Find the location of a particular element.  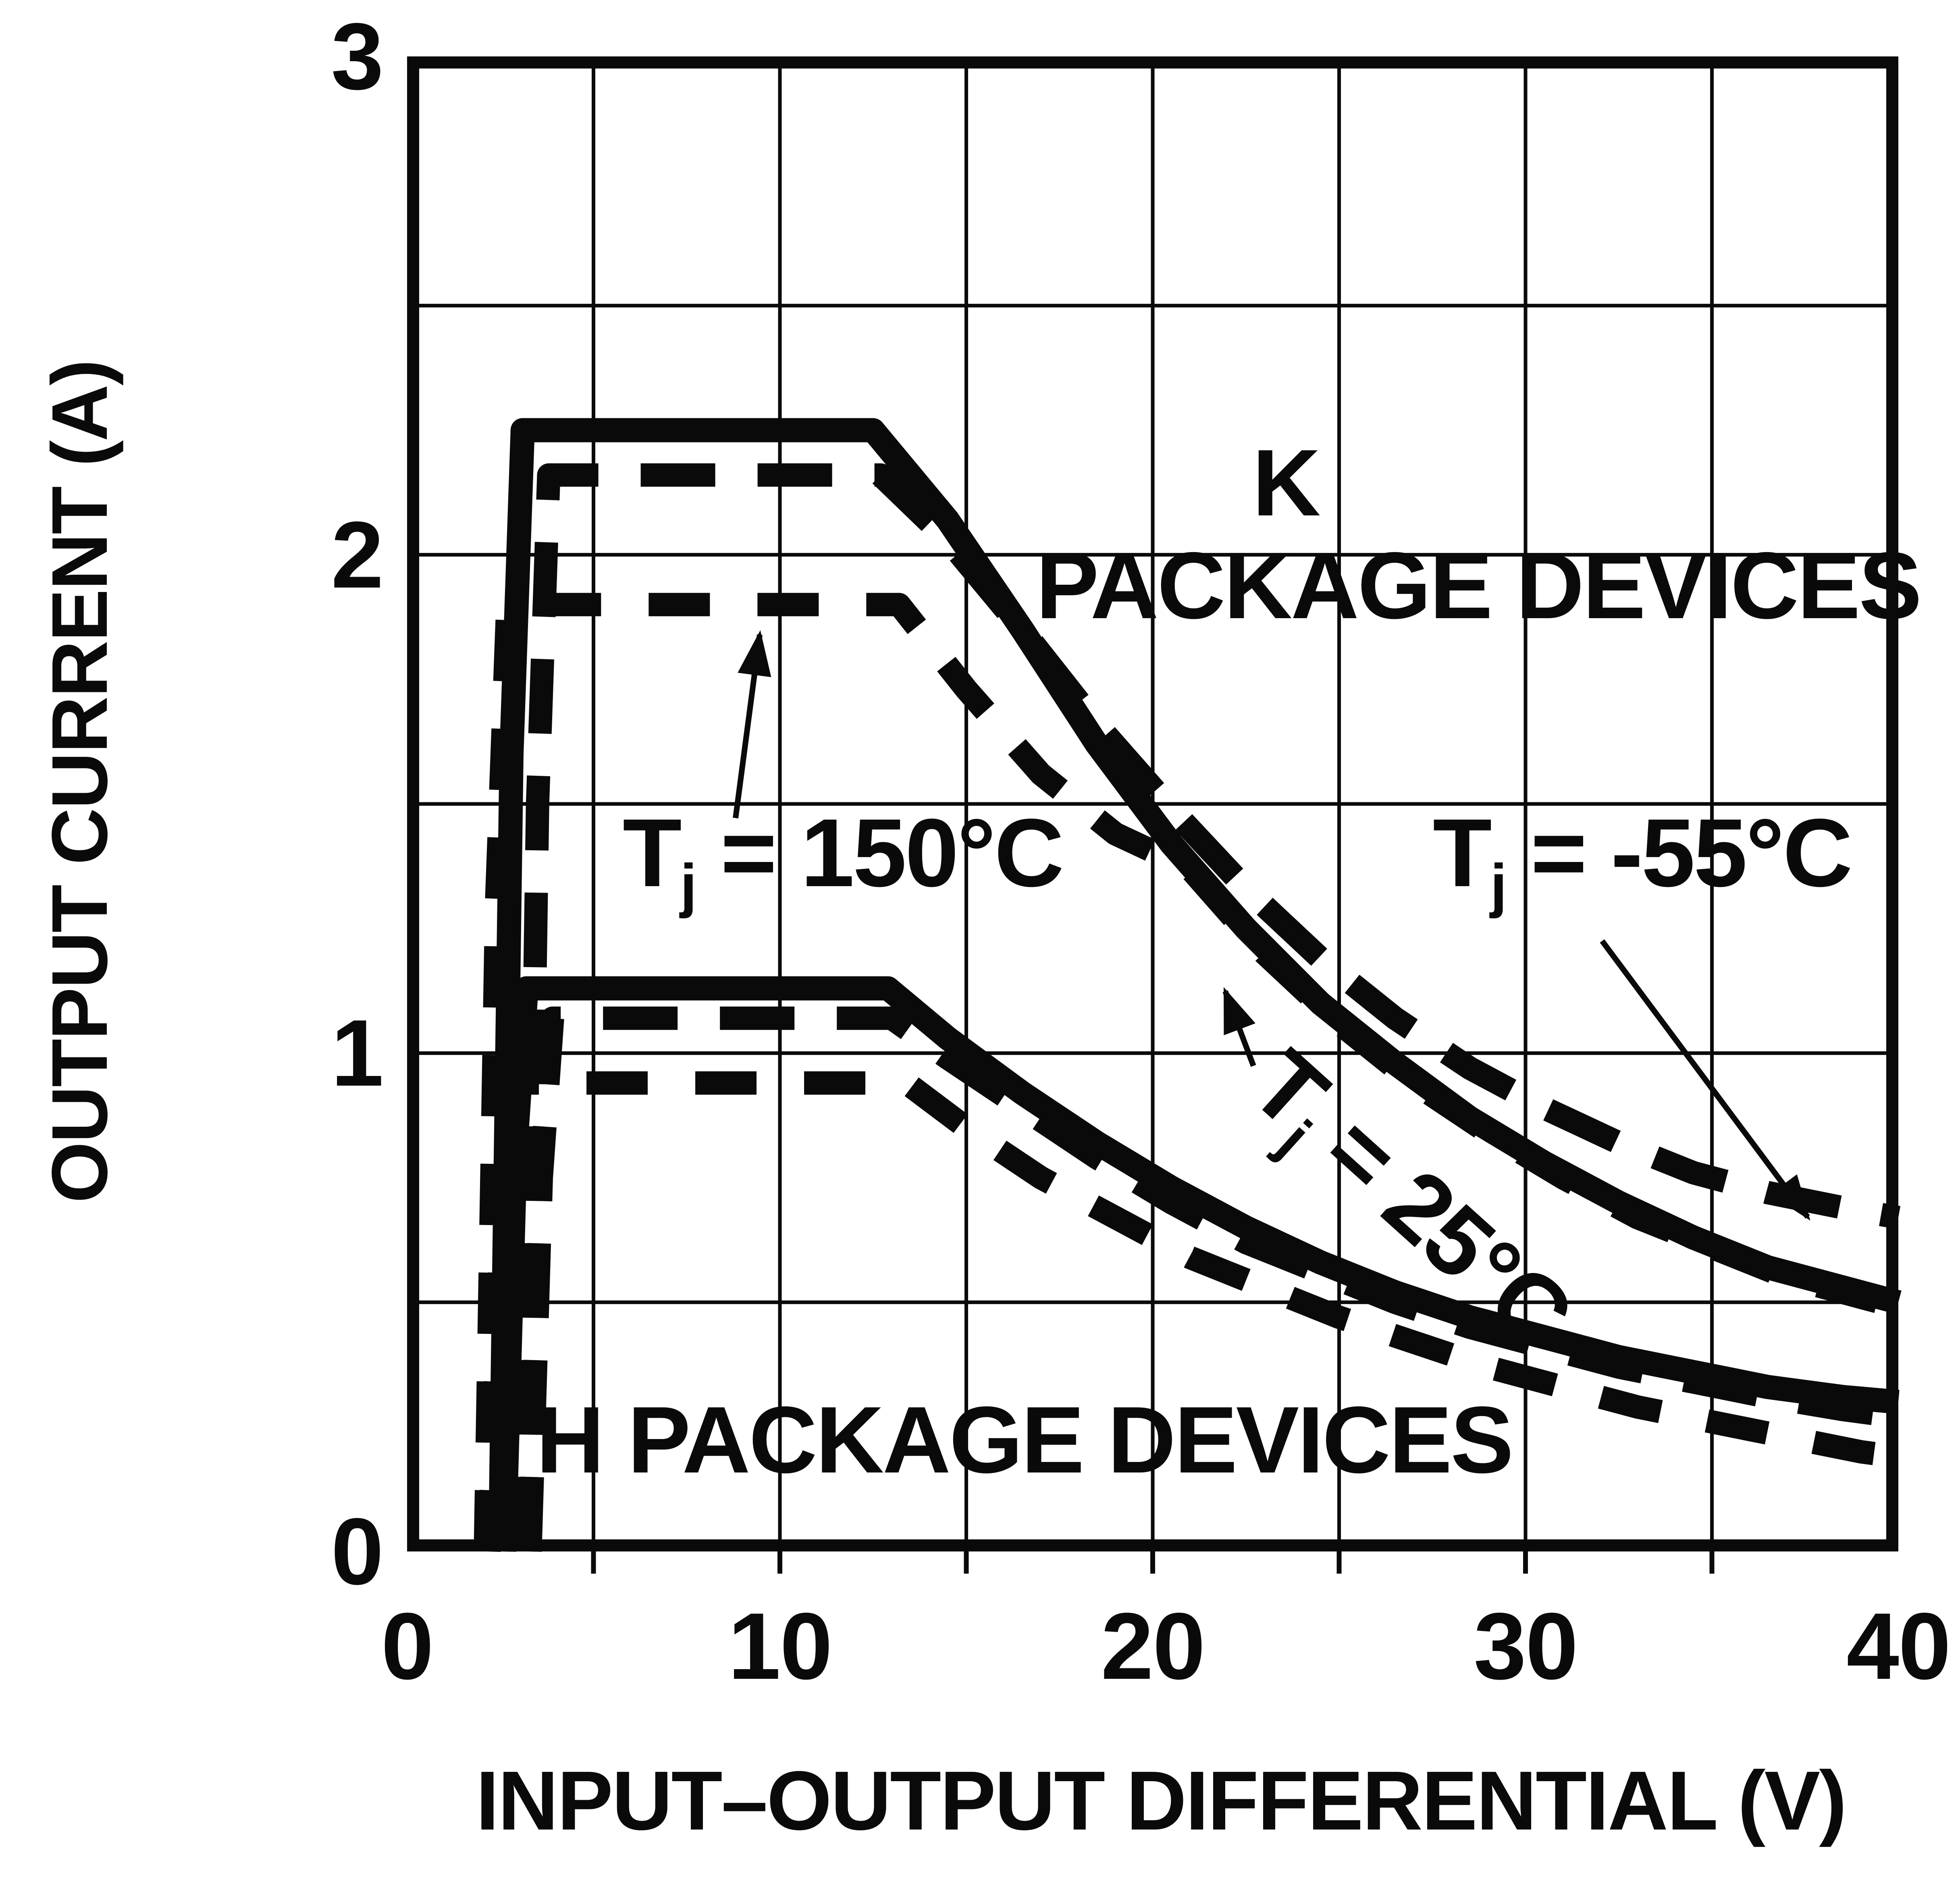

y-axis-title: OUTPUT CURRENT (A) is located at coordinates (83, 782).